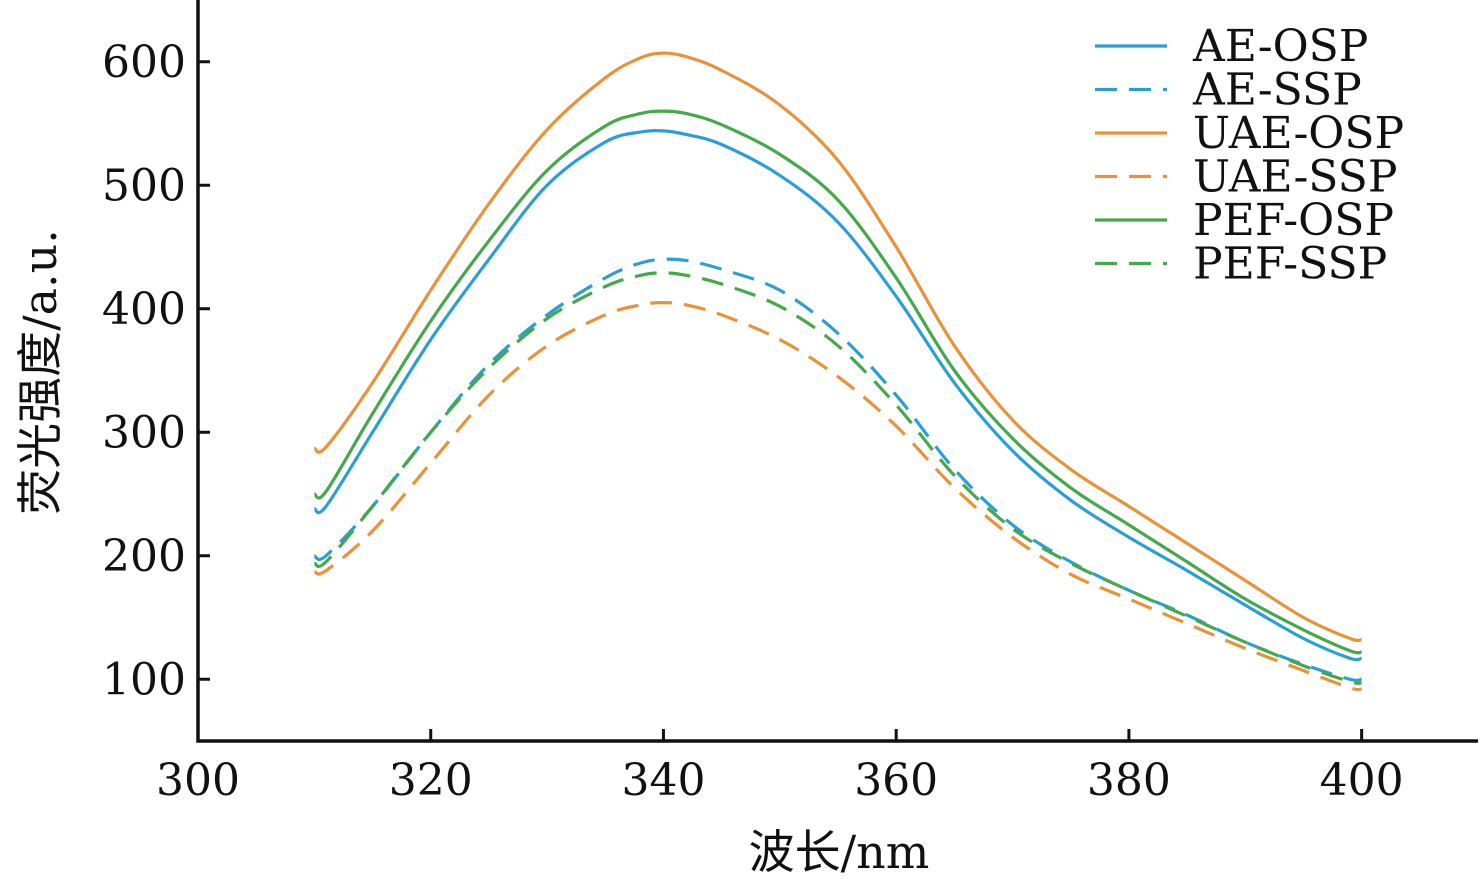 This screenshot has width=1481, height=879. Describe the element at coordinates (431, 780) in the screenshot. I see `x-tick-label: 320` at that location.